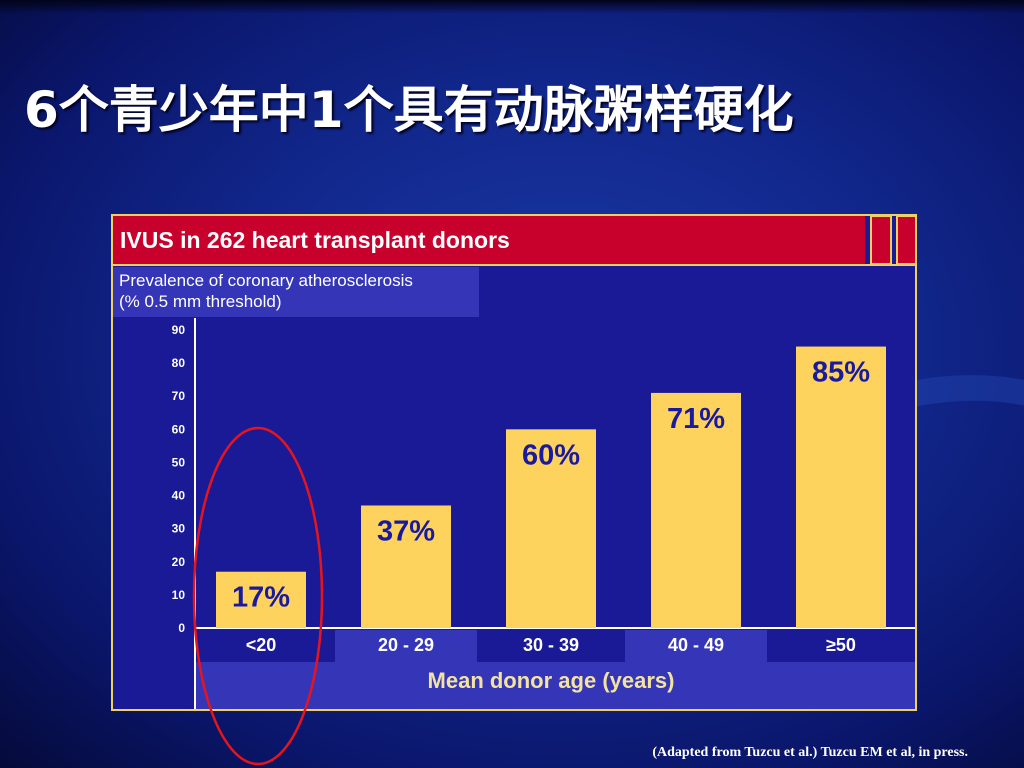 The width and height of the screenshot is (1024, 768). What do you see at coordinates (409, 110) in the screenshot?
I see `slide-title: 6个青少年中1个具有动脉粥样硬化` at bounding box center [409, 110].